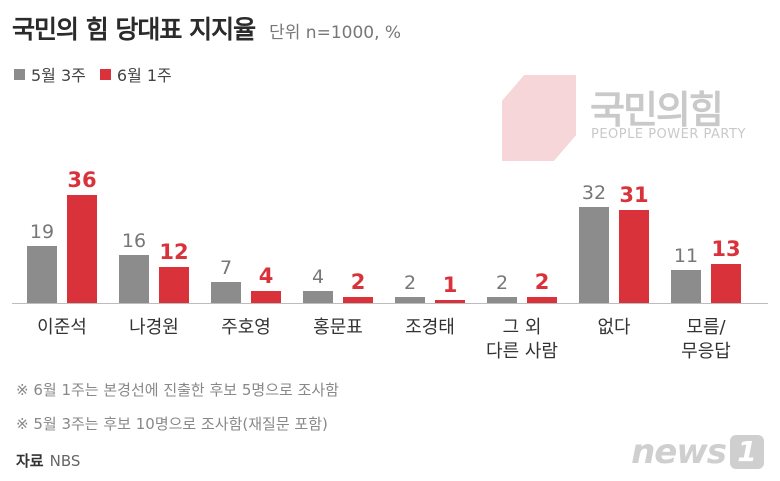  What do you see at coordinates (42, 232) in the screenshot?
I see `value-label-0-0: 19` at bounding box center [42, 232].